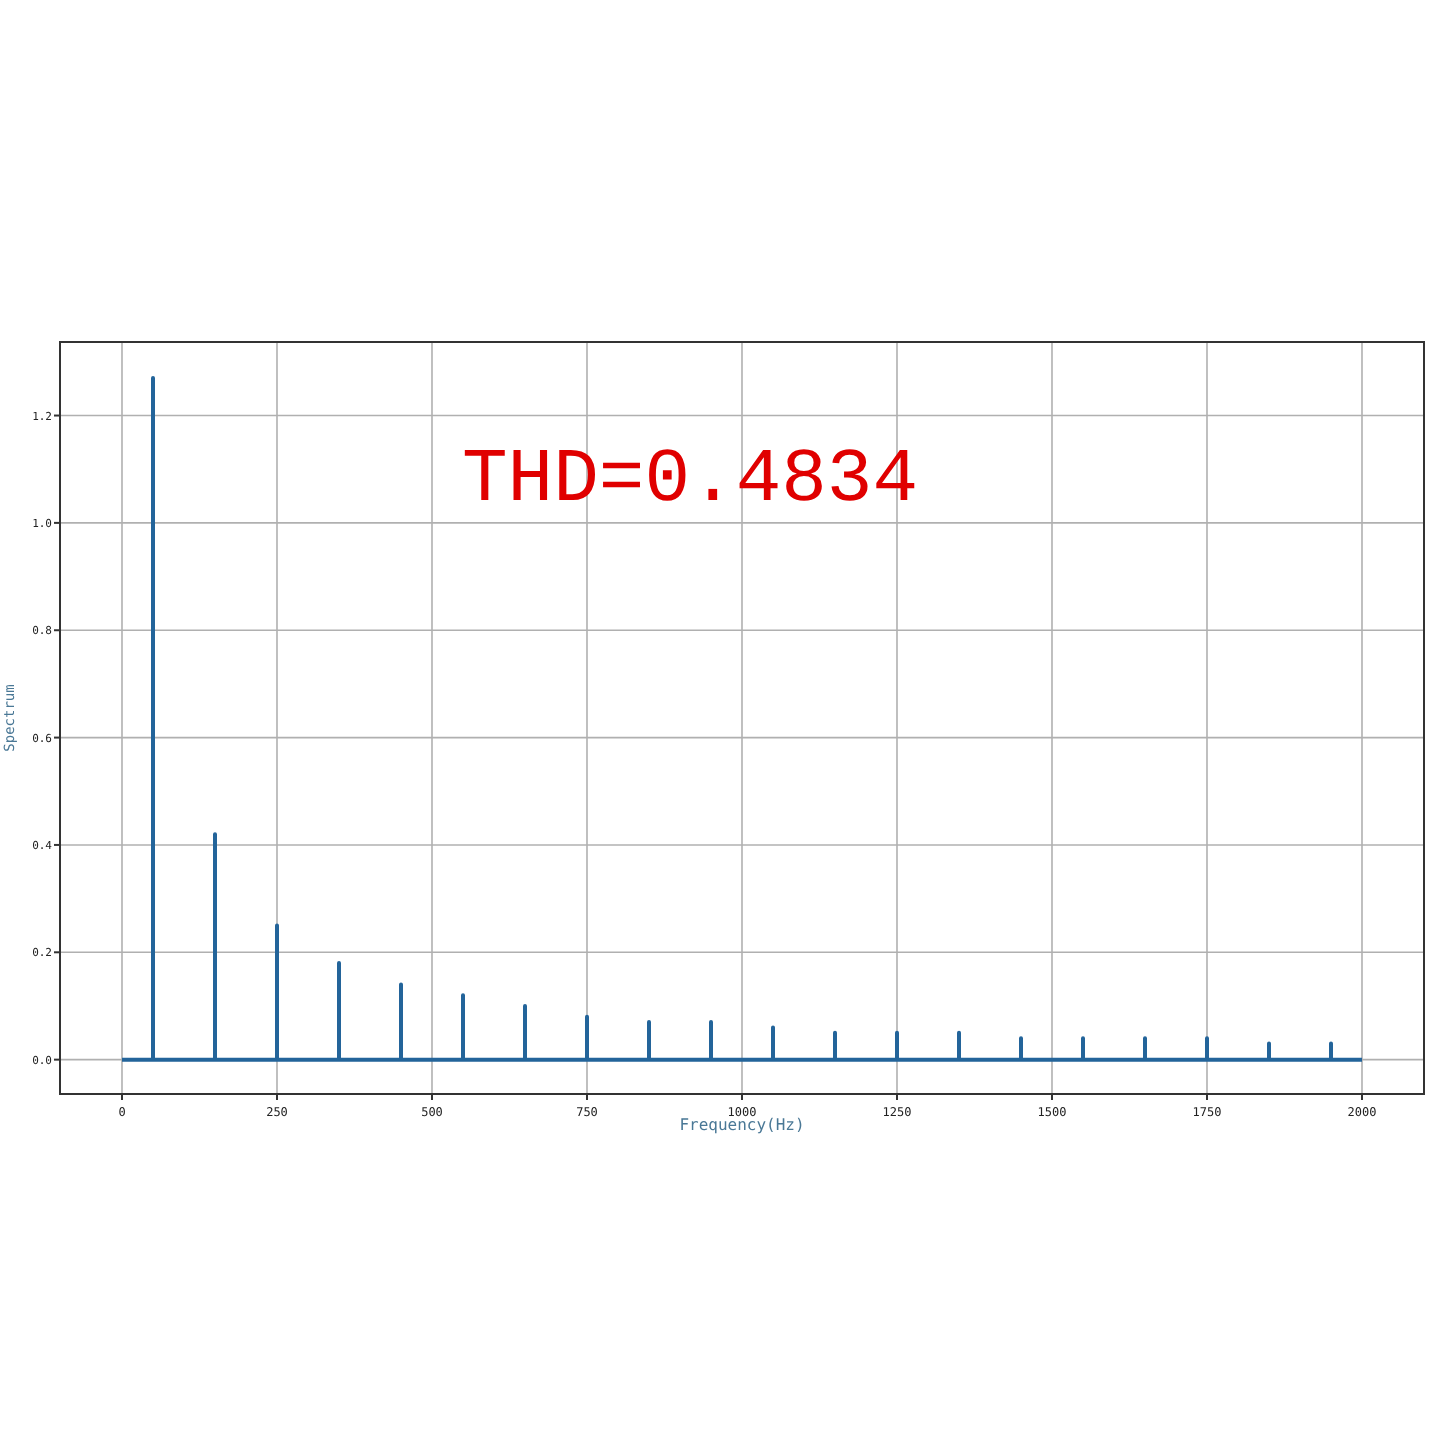  I want to click on x-axis-title: Frequency(Hz), so click(742, 1125).